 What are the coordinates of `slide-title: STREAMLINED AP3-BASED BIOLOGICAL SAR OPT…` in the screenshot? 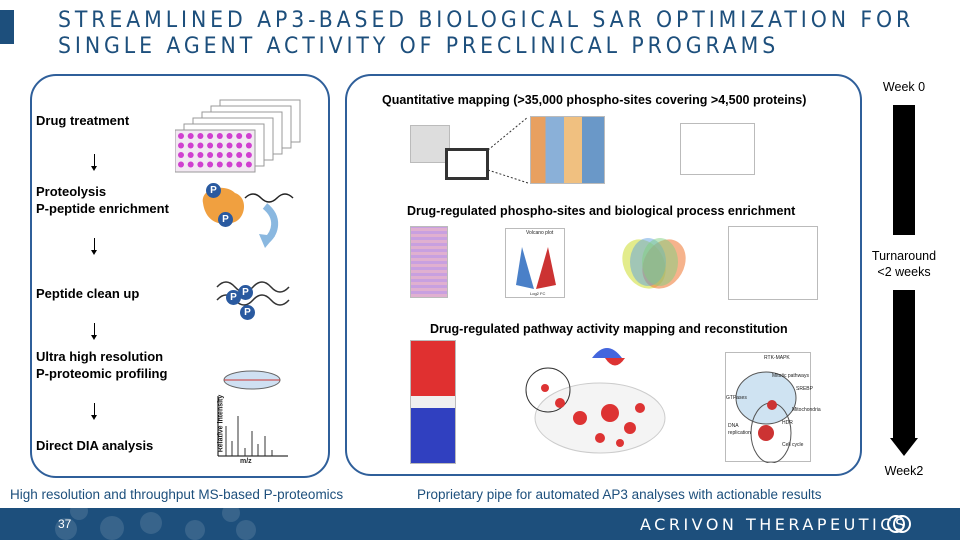 It's located at (486, 34).